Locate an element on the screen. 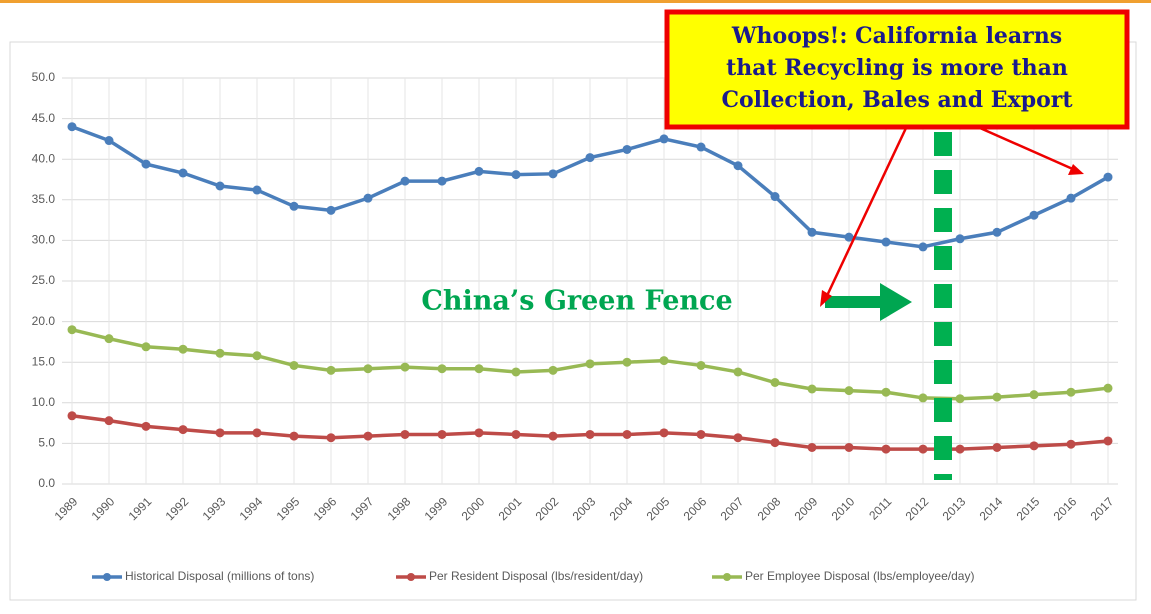 Image resolution: width=1151 pixels, height=614 pixels. callout-box is located at coordinates (897, 69).